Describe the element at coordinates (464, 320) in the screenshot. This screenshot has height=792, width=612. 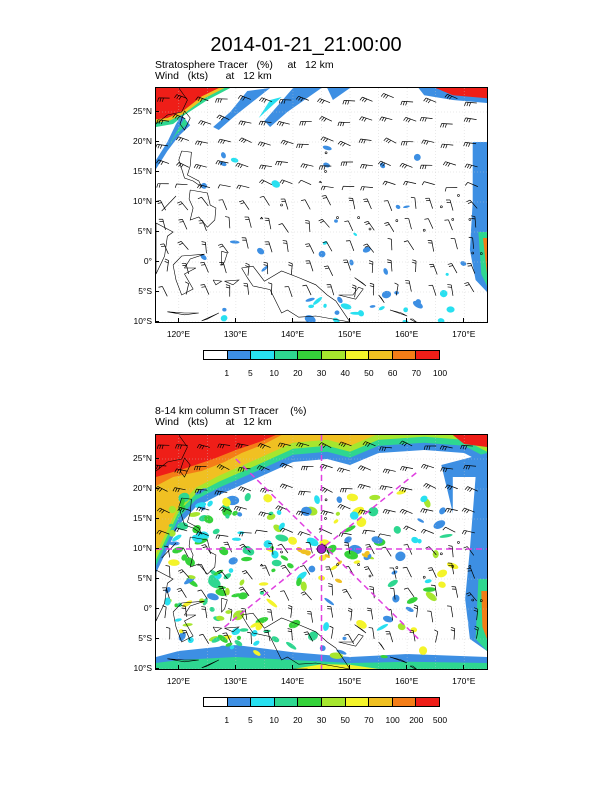
I see `longitude-tick` at that location.